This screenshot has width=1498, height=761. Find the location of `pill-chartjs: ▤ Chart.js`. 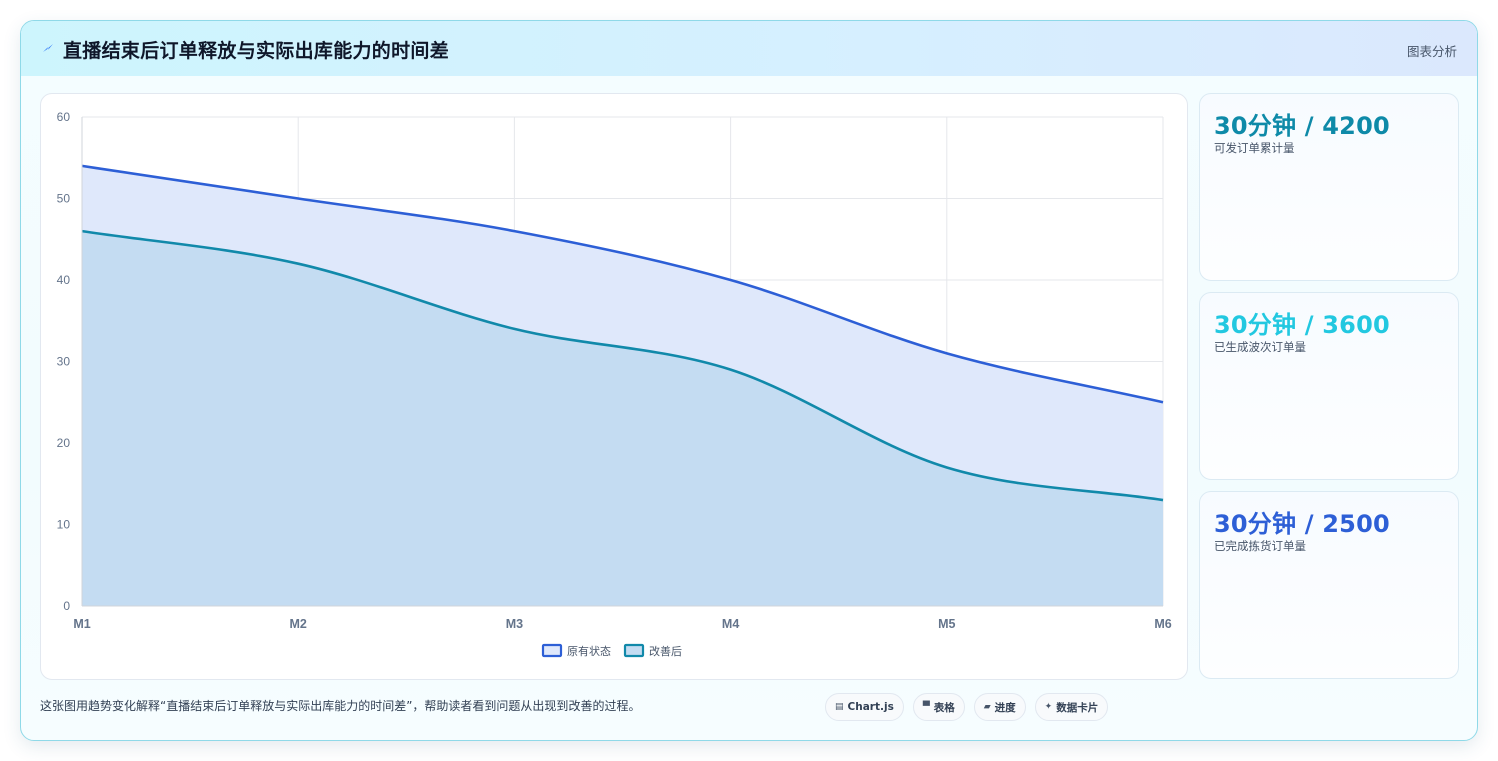

pill-chartjs: ▤ Chart.js is located at coordinates (864, 707).